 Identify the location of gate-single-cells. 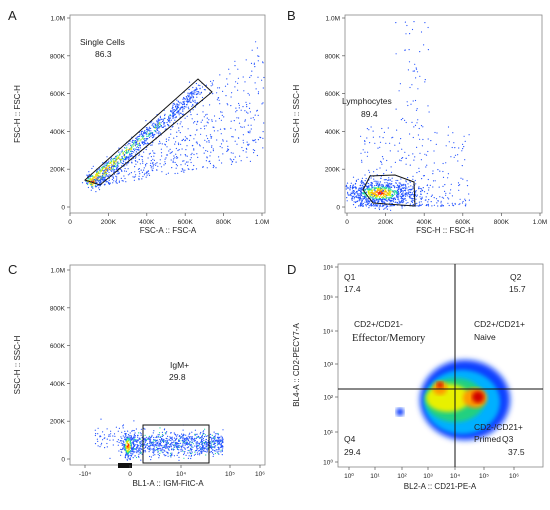
(148, 132).